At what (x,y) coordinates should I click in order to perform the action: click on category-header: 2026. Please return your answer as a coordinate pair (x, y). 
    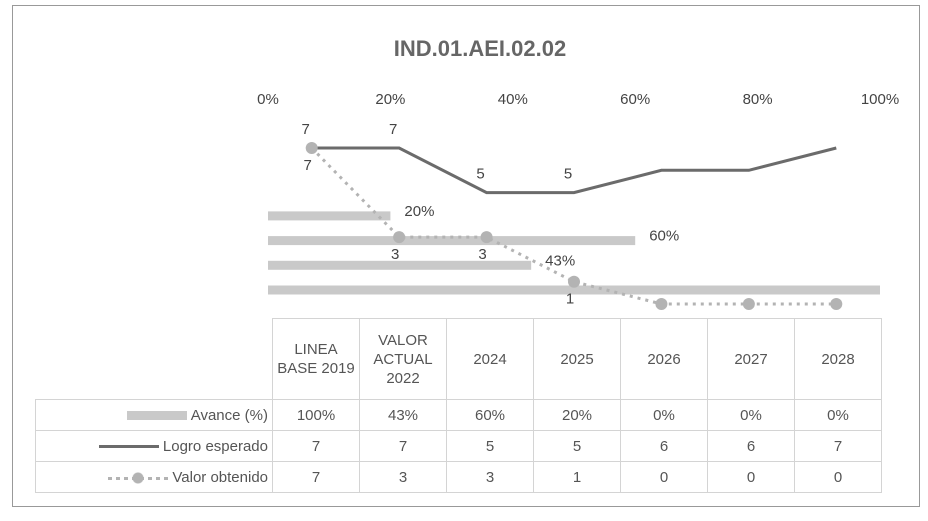
    Looking at the image, I should click on (664, 359).